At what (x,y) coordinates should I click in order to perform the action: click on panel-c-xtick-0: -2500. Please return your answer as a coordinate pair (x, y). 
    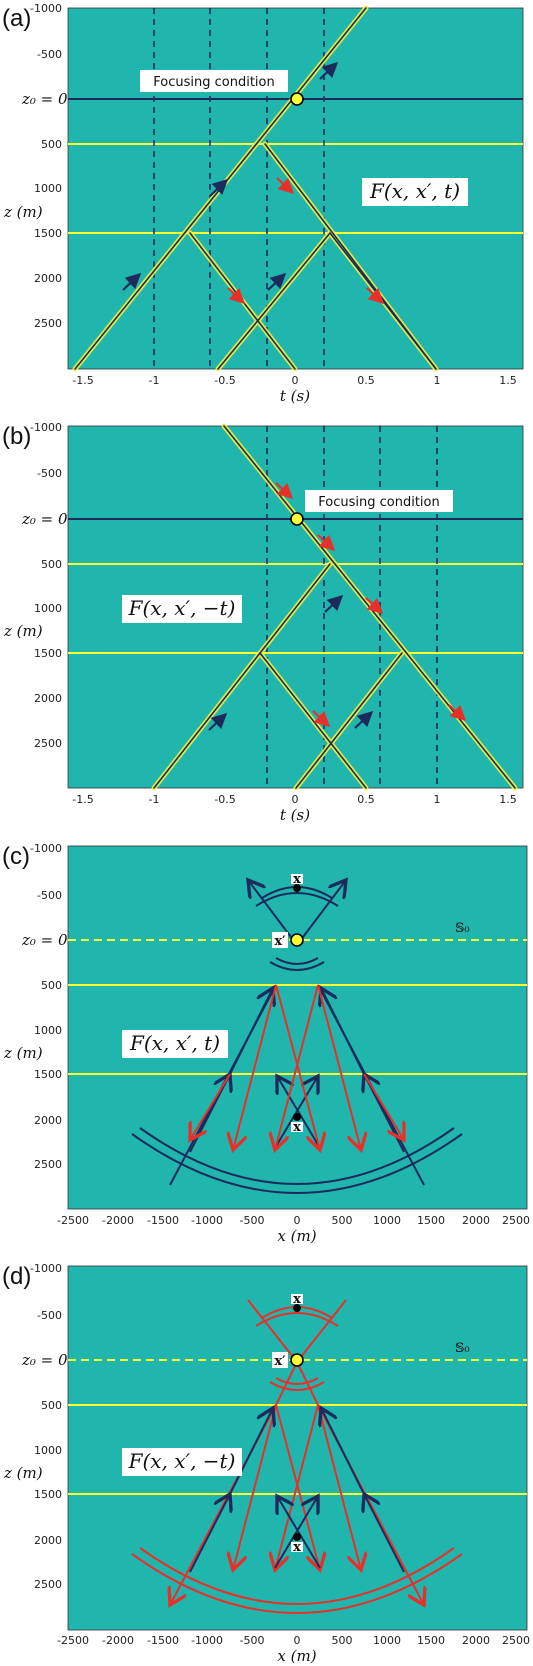
    Looking at the image, I should click on (73, 1220).